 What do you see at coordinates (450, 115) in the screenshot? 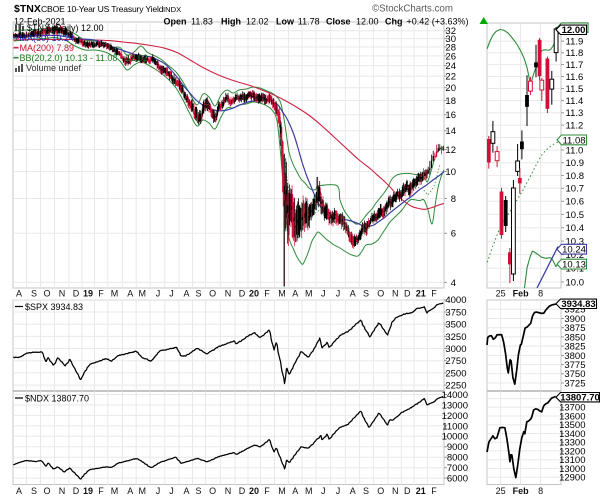
I see `svg-text: 16` at bounding box center [450, 115].